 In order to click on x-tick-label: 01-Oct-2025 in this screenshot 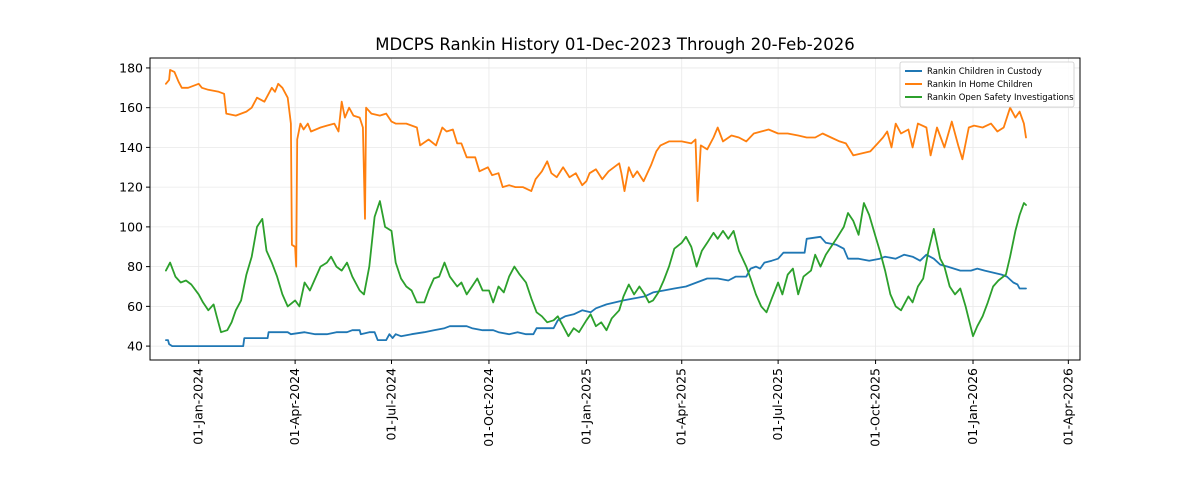, I will do `click(875, 407)`.